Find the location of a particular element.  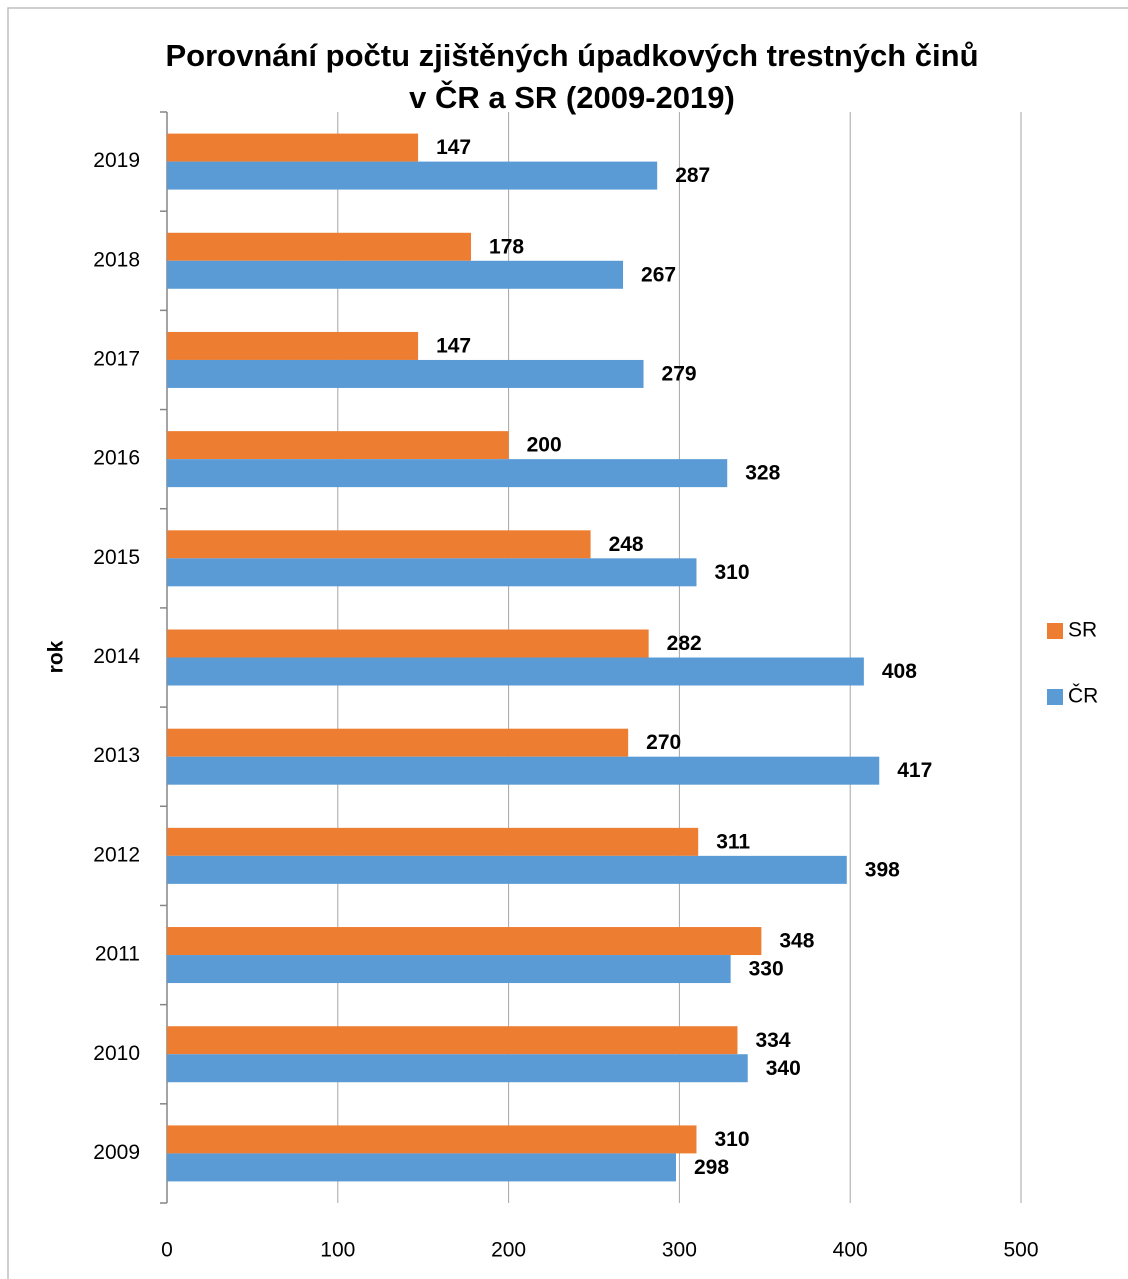

y-tick-label: 2012 is located at coordinates (116, 854).